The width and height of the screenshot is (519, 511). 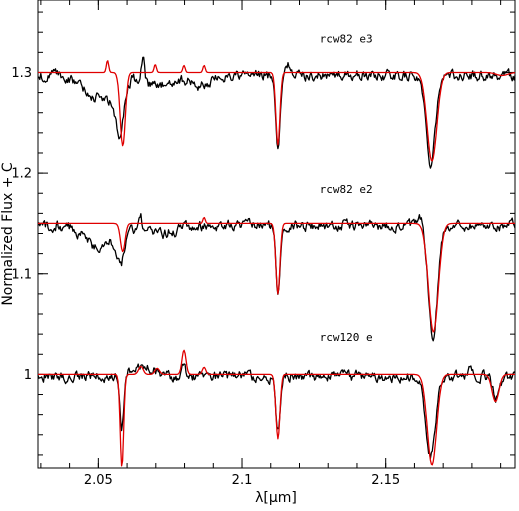 I want to click on y-tick-label: 1.1, so click(x=21, y=274).